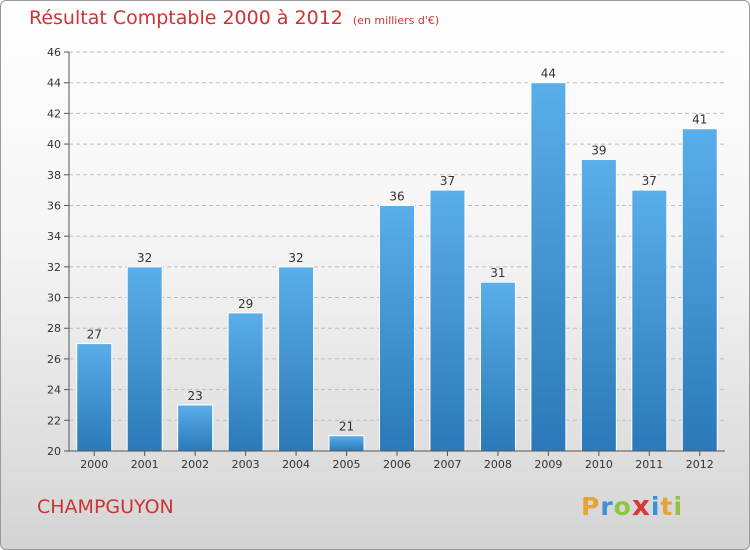 Image resolution: width=750 pixels, height=550 pixels. I want to click on place-name: CHAMPGUYON, so click(105, 507).